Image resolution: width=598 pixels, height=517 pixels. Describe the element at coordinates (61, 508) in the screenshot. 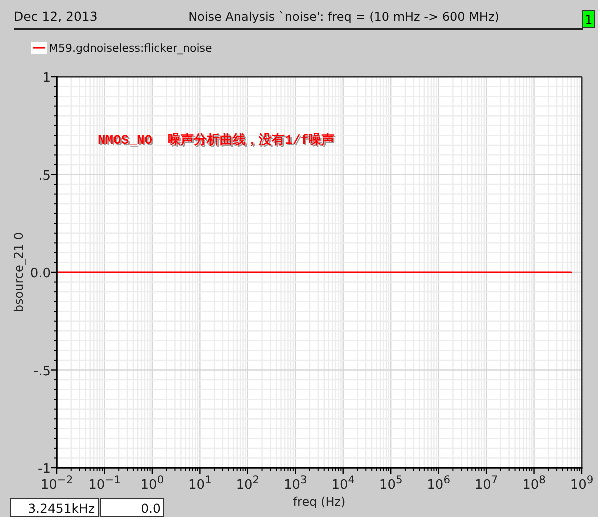

I see `annotation: 3.2451kHz` at that location.